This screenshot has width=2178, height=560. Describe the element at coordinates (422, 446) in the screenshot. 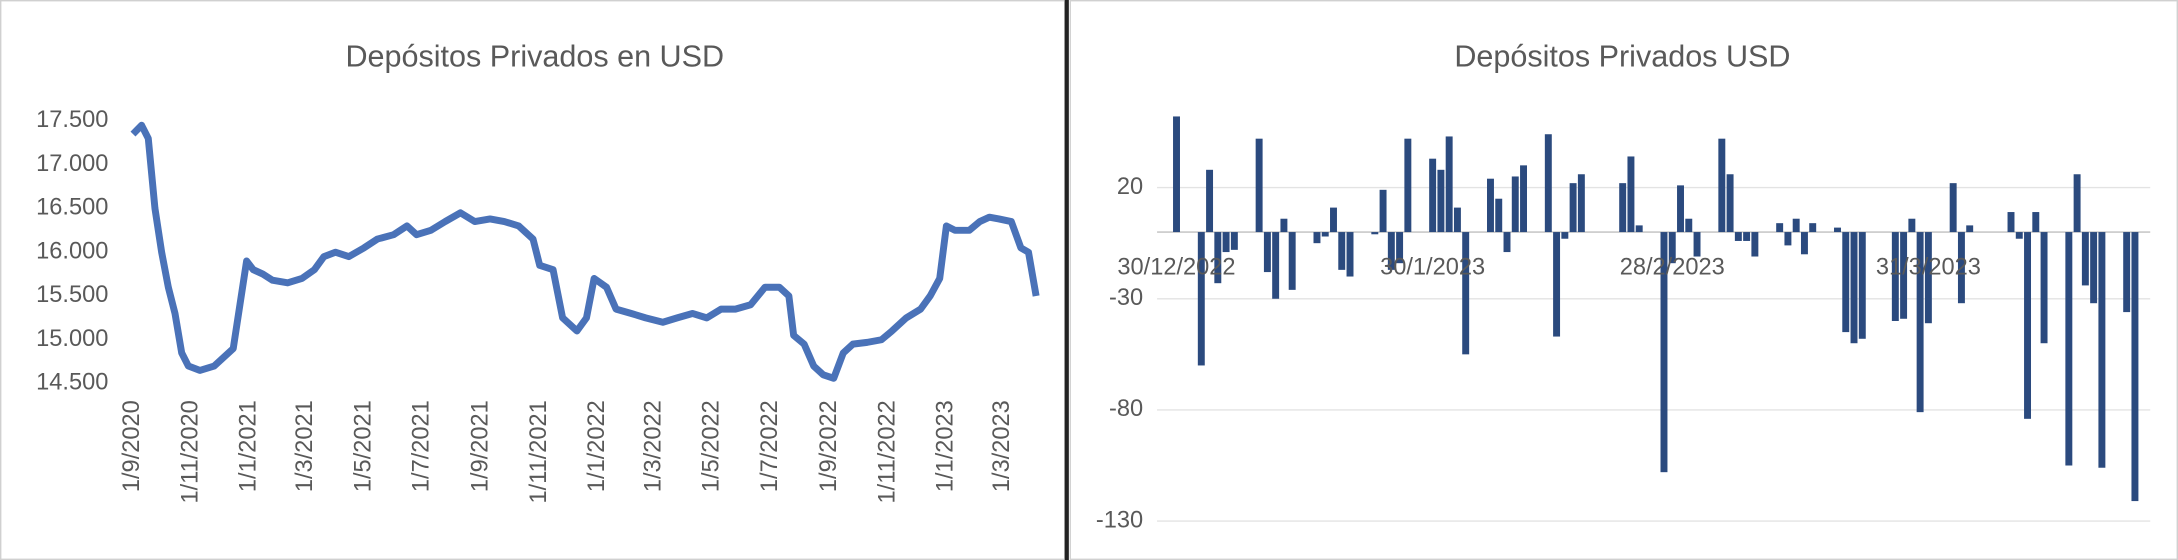

I see `x-tick-label: 1/7/2021` at that location.